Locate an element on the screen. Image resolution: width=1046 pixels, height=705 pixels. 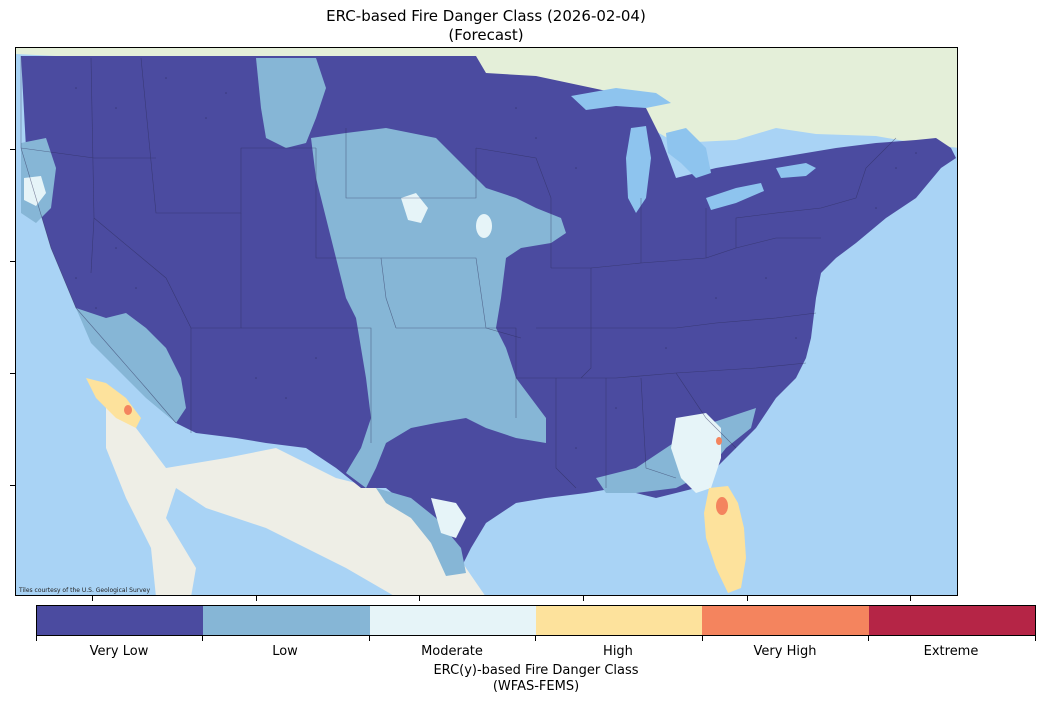
region-moderate-nebraska is located at coordinates (414, 208).